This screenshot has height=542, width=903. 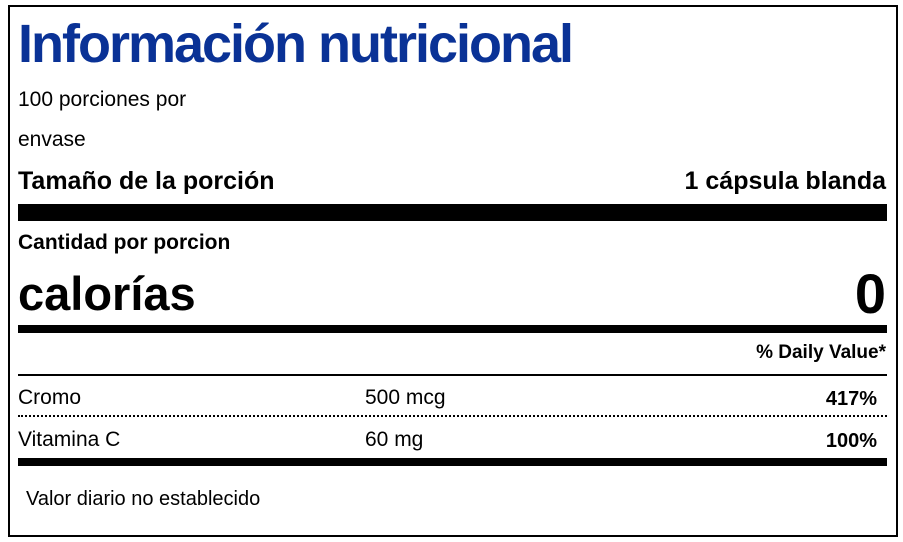 I want to click on label-title: Información nutricional, so click(x=296, y=44).